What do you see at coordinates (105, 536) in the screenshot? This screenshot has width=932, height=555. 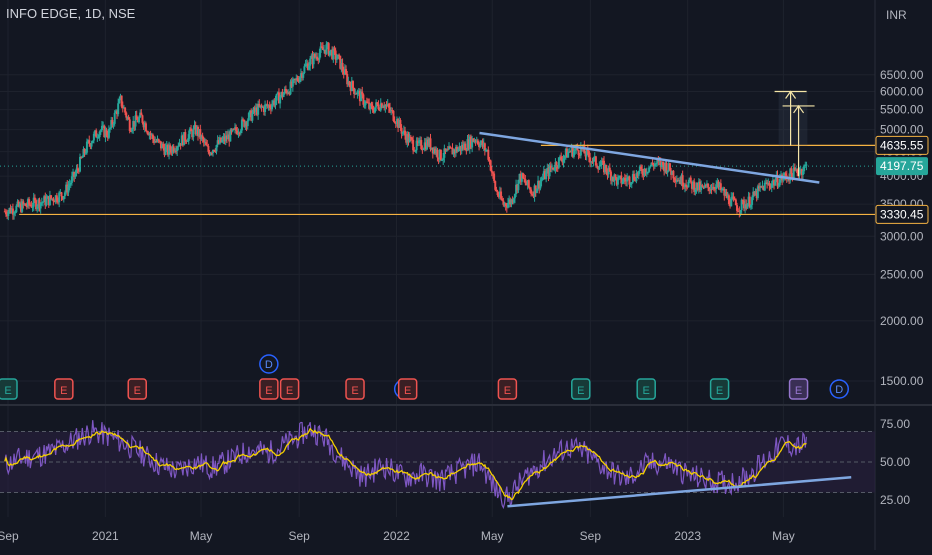 I see `time-tick-label: 2021` at bounding box center [105, 536].